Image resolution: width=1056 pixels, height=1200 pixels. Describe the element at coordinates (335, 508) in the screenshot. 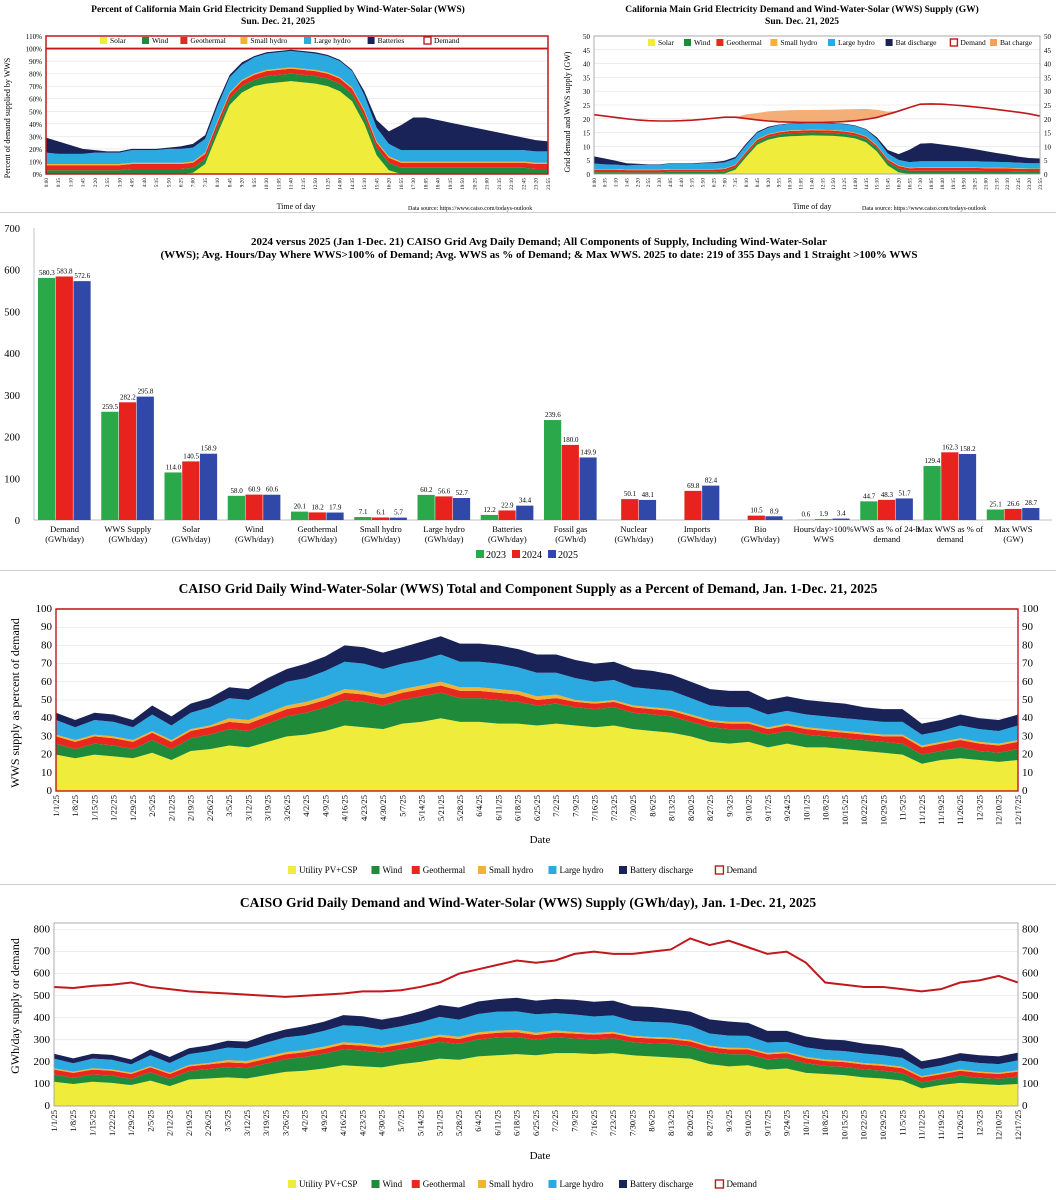

I see `bar-value-label: 17.9` at that location.